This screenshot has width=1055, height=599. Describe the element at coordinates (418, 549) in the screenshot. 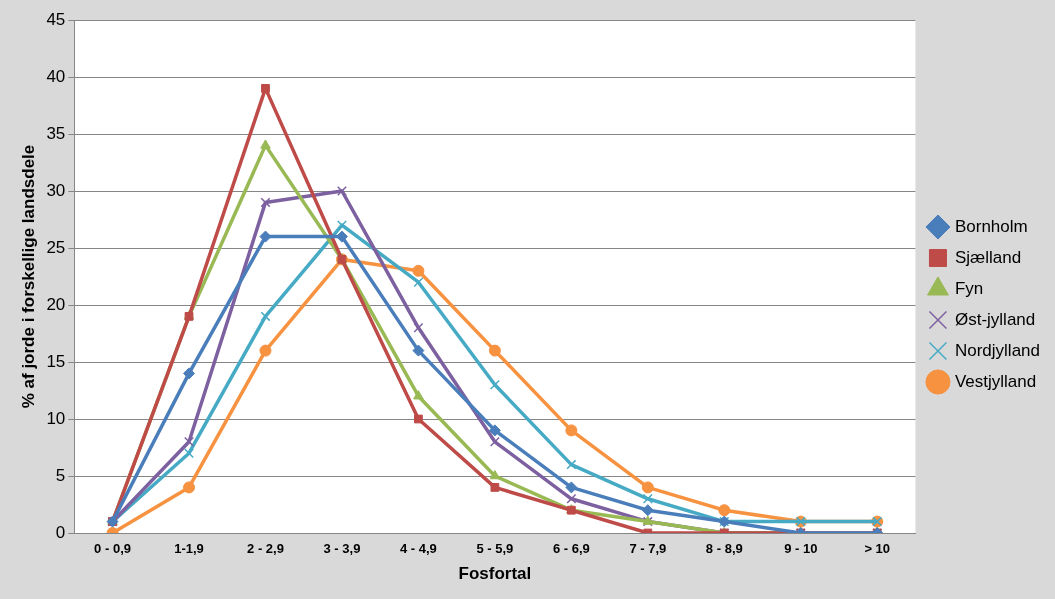

I see `x-tick-label: 4 - 4,9` at that location.